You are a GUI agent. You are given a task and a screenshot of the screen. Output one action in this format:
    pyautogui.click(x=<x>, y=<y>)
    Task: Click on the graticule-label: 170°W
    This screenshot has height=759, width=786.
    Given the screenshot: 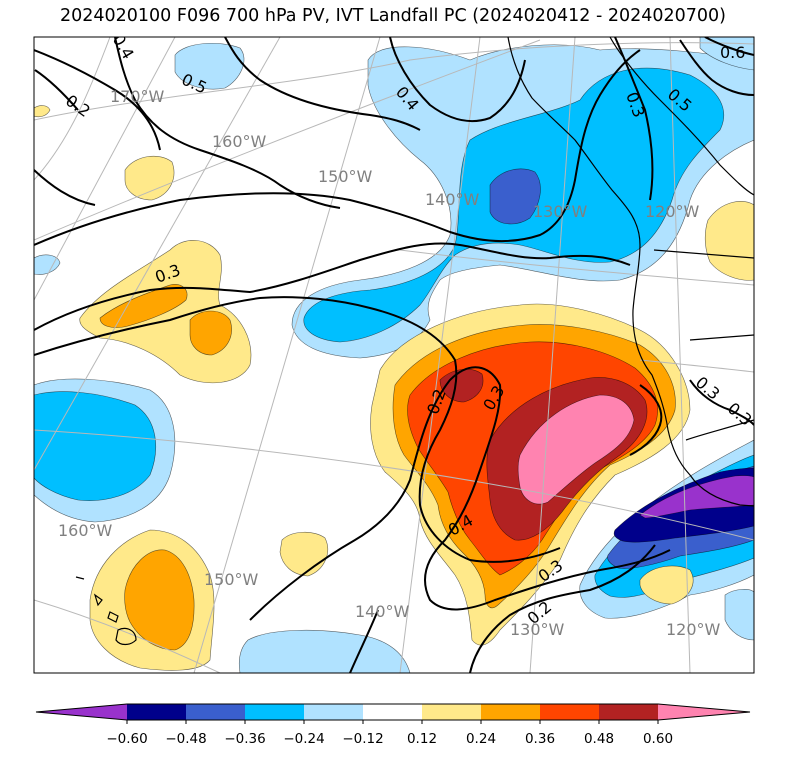 What is the action you would take?
    pyautogui.click(x=137, y=96)
    